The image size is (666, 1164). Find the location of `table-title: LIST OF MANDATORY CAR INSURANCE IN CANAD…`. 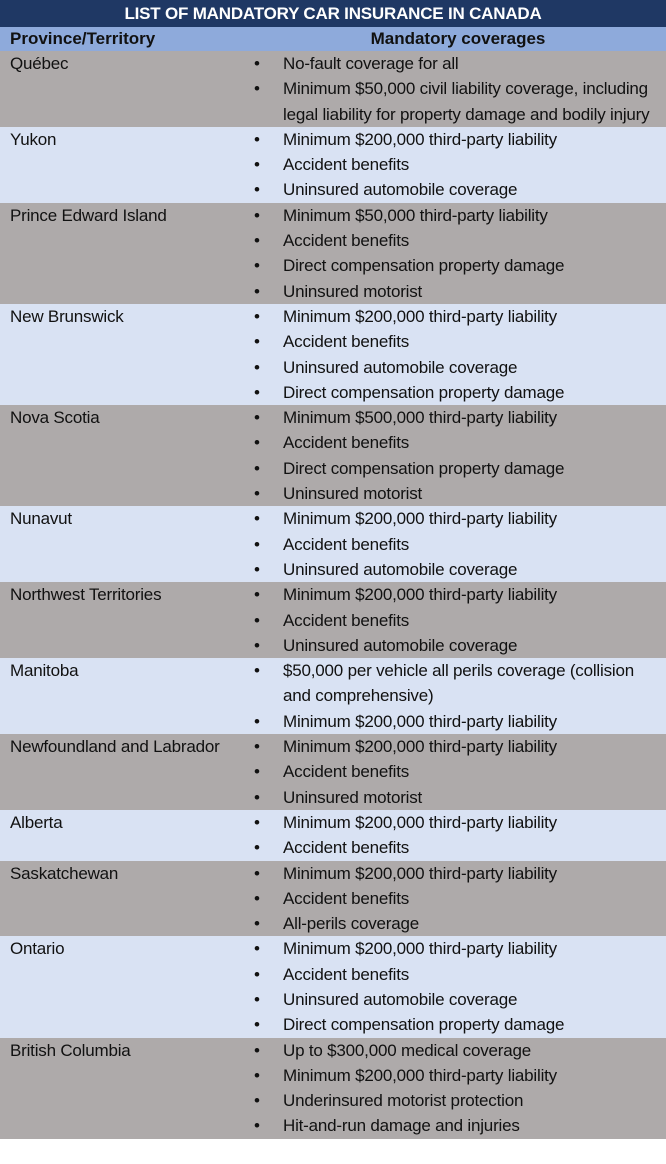

table-title: LIST OF MANDATORY CAR INSURANCE IN CANAD… is located at coordinates (333, 13).